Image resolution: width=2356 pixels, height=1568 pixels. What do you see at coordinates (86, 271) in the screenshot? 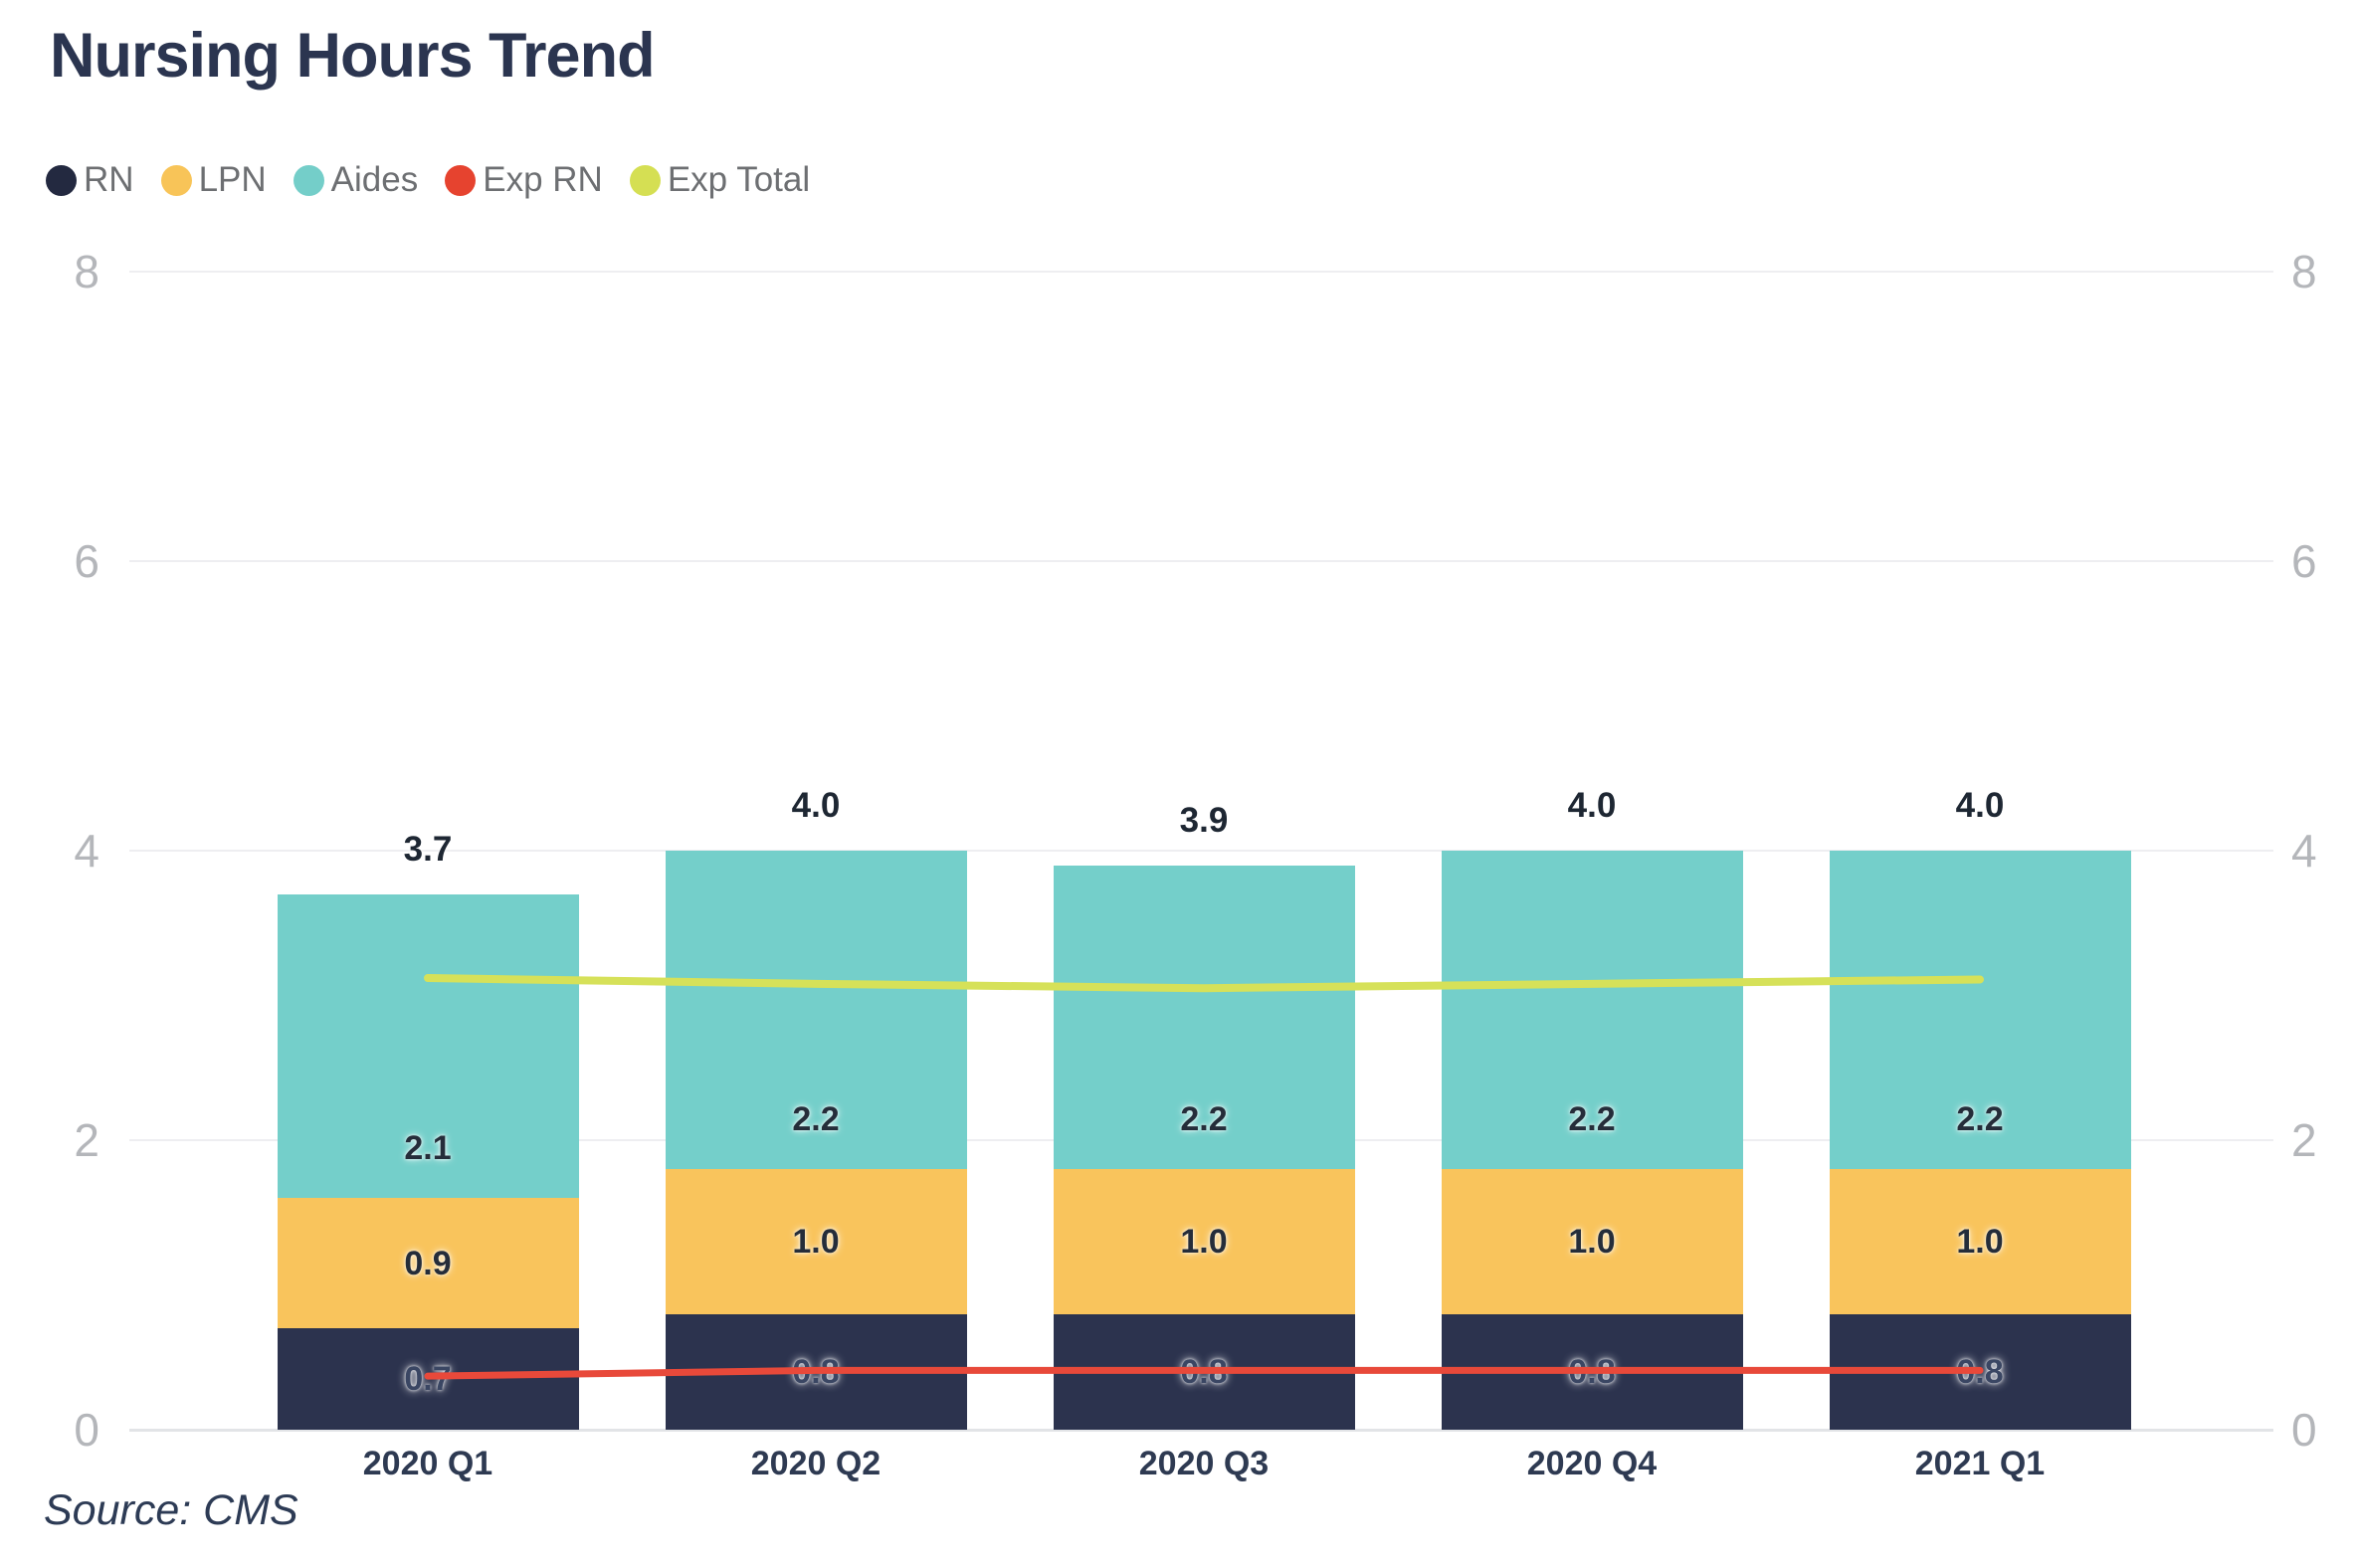
I see `y-axis-tick-left-8: 8` at bounding box center [86, 271].